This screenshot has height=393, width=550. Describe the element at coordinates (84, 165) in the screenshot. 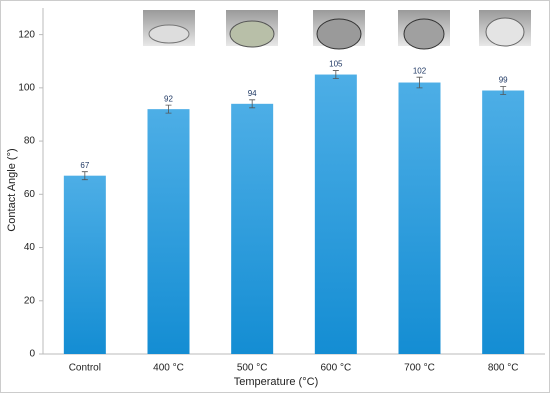

I see `value-label: 67` at that location.